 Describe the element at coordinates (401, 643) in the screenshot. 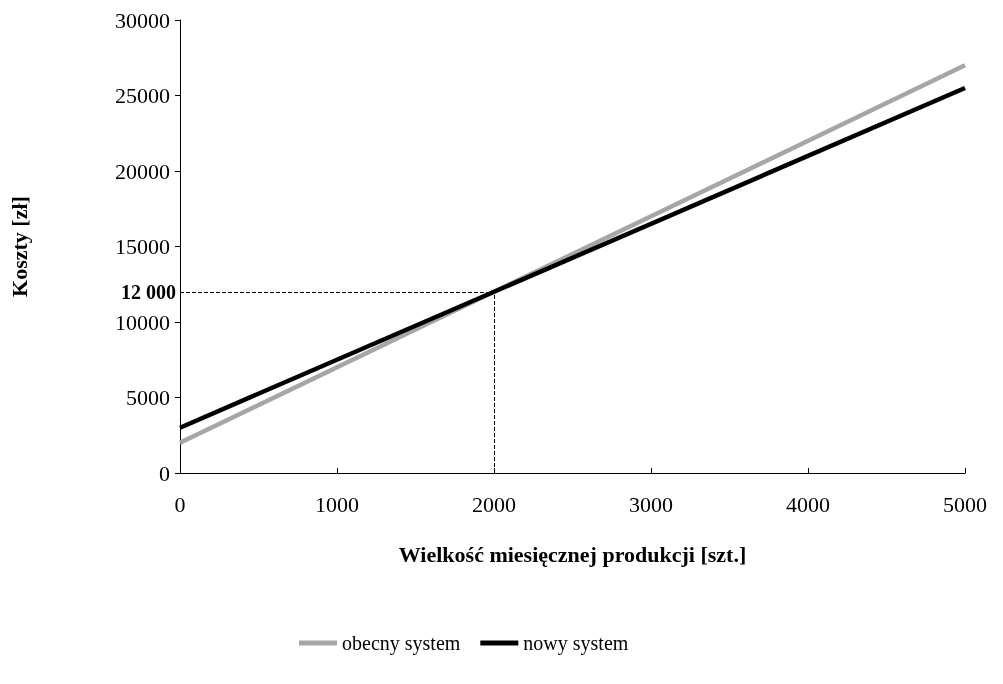

I see `legend-label: obecny system` at that location.